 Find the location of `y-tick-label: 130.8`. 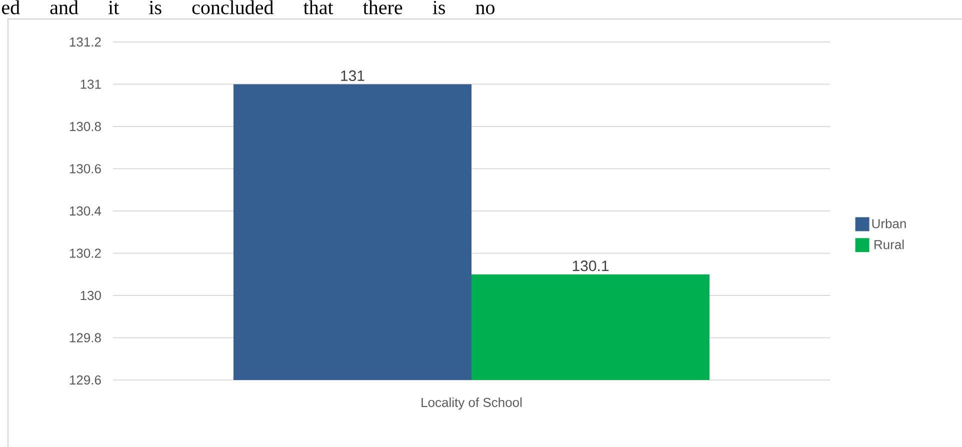

y-tick-label: 130.8 is located at coordinates (85, 127).